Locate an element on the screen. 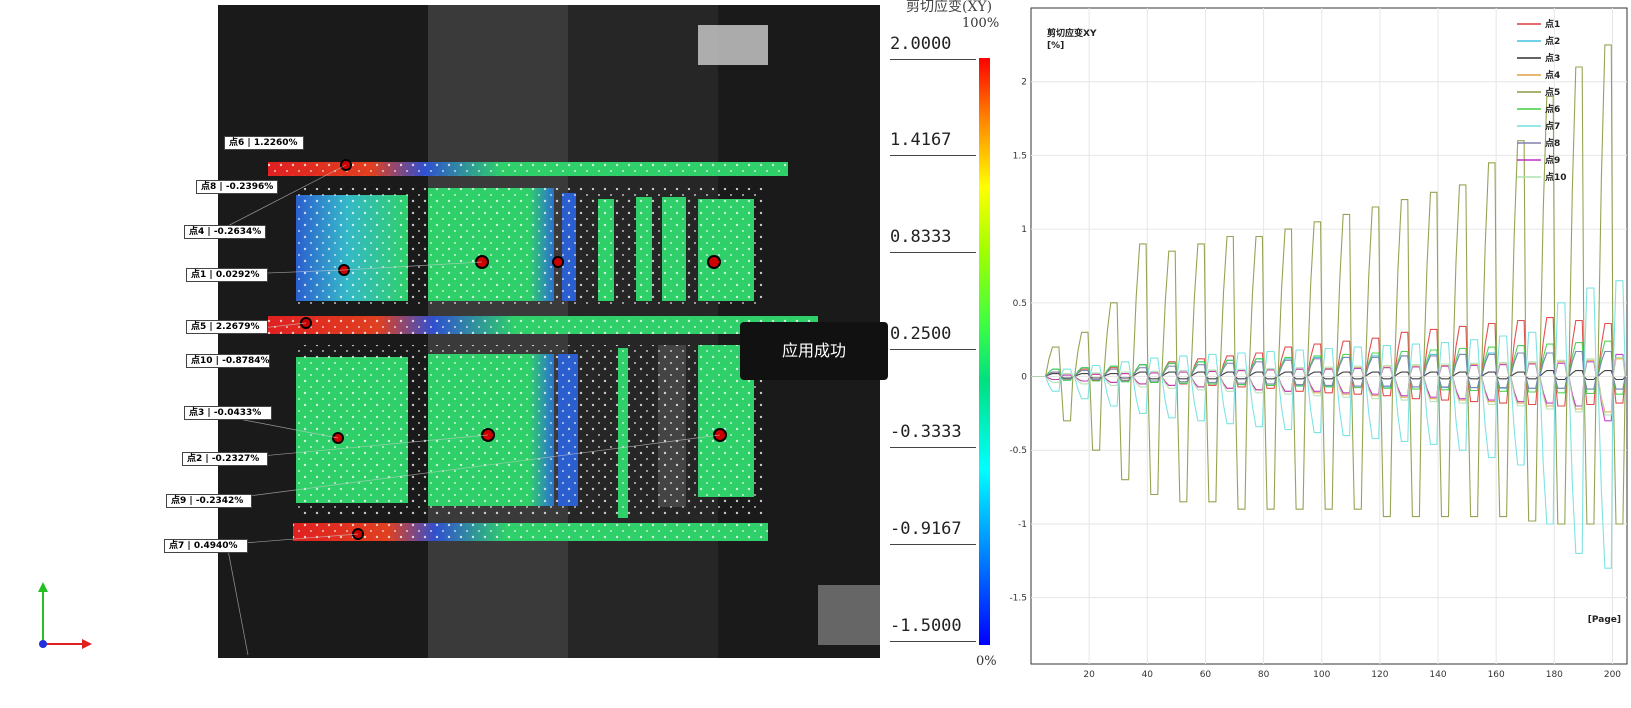 This screenshot has height=708, width=1631. chart-ylabel: [%] is located at coordinates (1055, 46).